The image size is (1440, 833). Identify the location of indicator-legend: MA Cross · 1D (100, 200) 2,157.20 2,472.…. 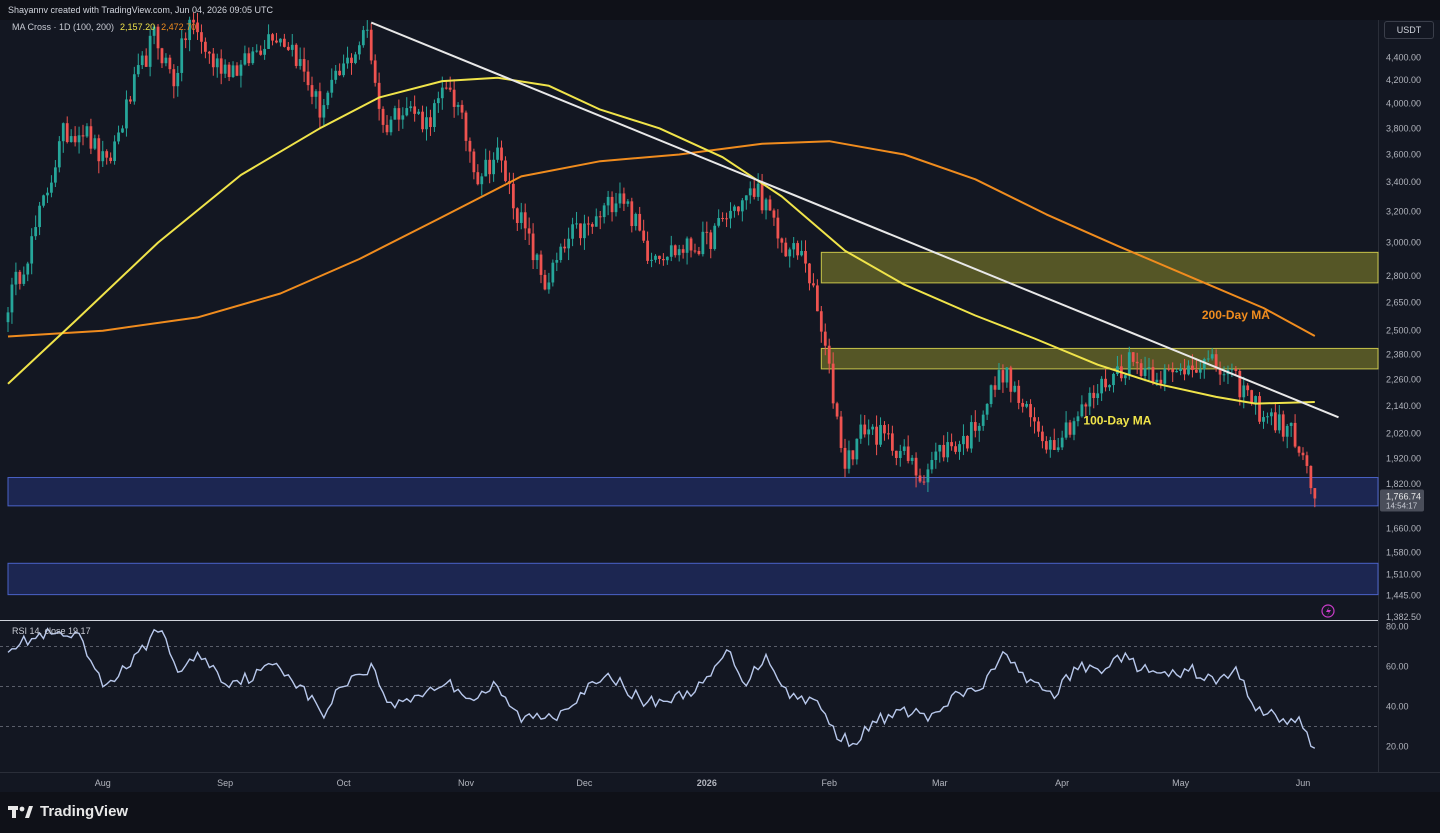
(104, 27).